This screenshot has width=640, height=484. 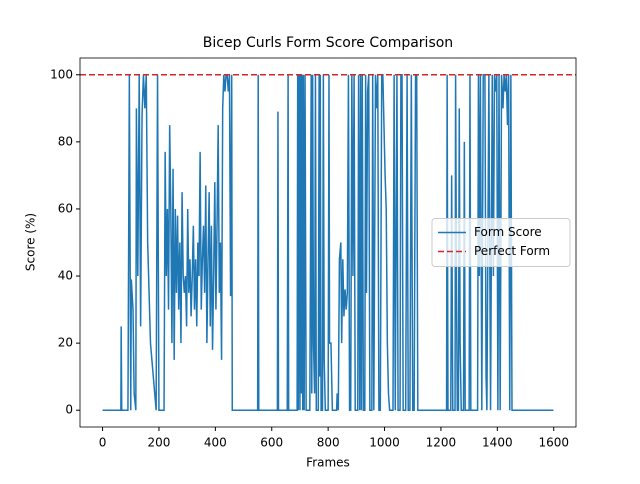 I want to click on x-tick-label: 400, so click(x=215, y=443).